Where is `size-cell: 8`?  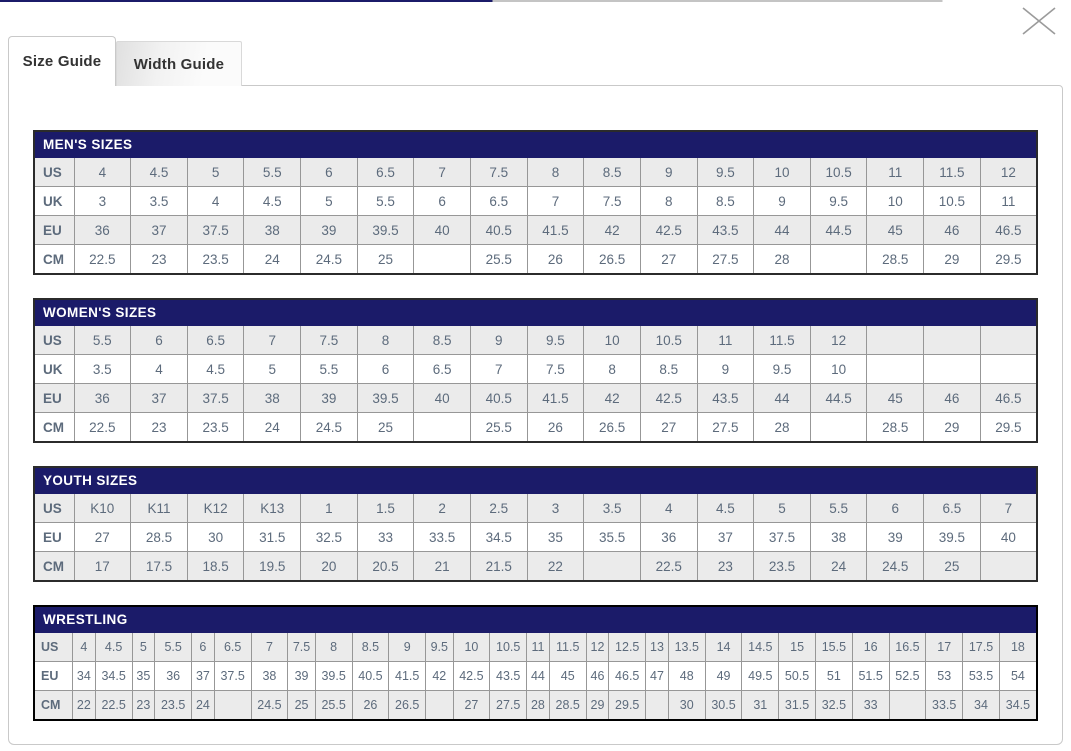 size-cell: 8 is located at coordinates (612, 369).